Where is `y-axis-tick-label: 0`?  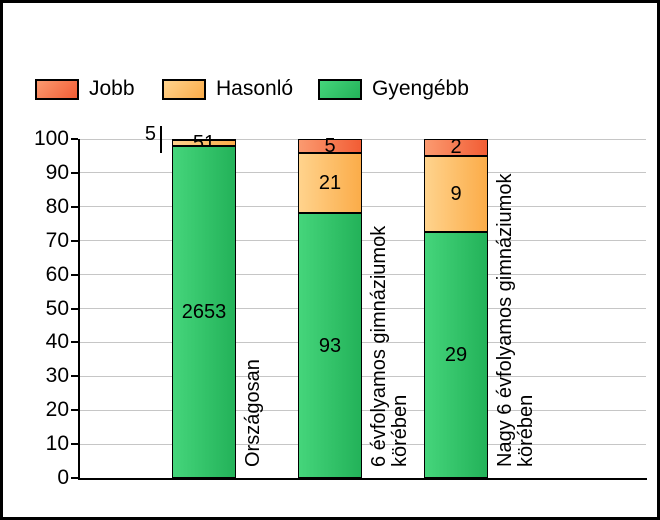
y-axis-tick-label: 0 is located at coordinates (63, 477).